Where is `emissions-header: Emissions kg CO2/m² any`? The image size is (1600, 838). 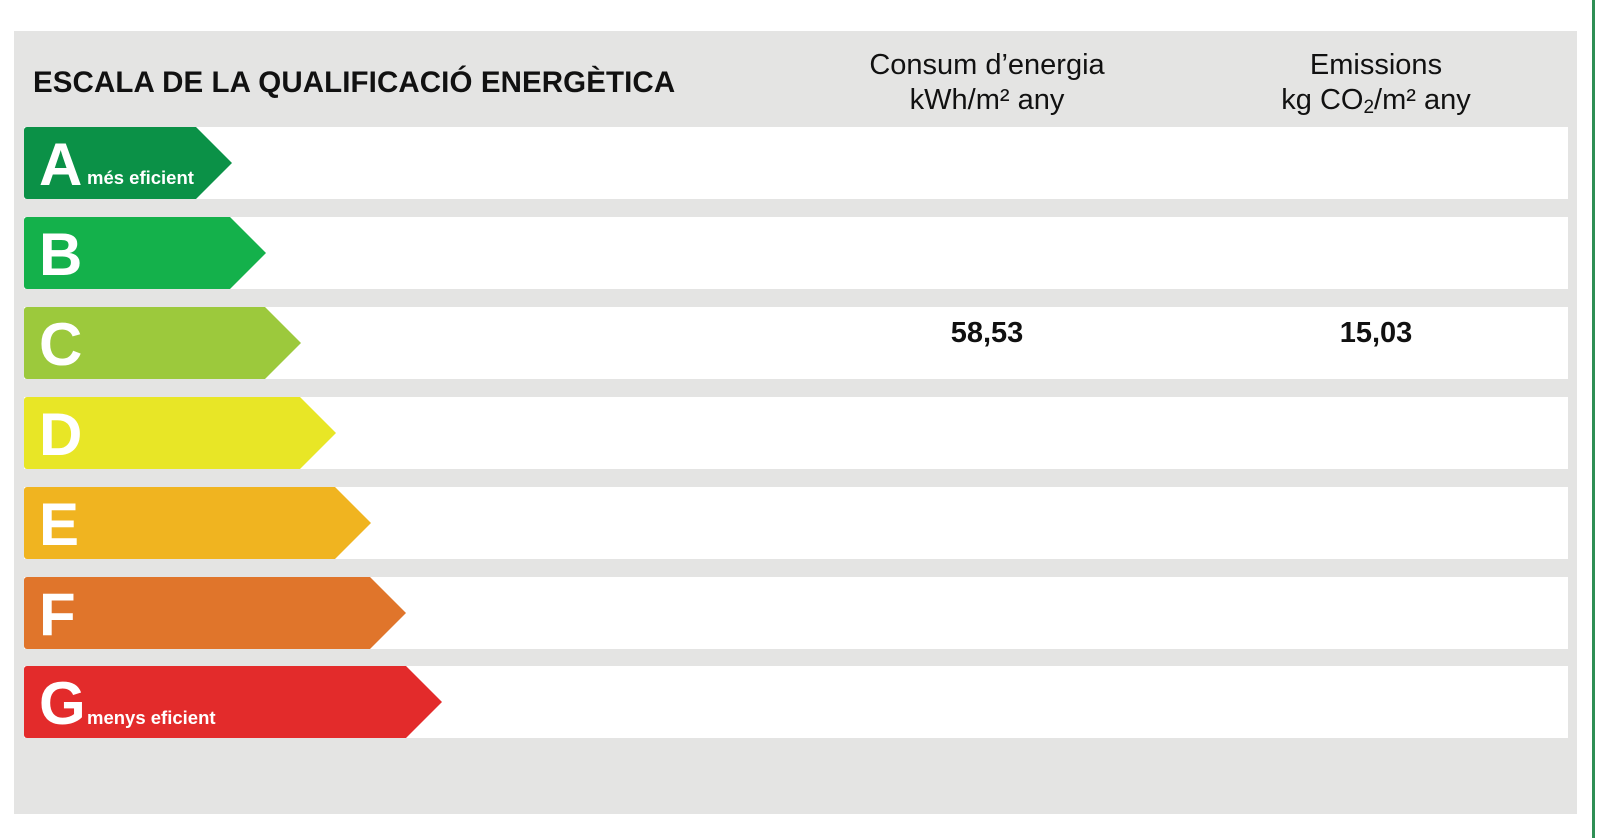 emissions-header: Emissions kg CO2/m² any is located at coordinates (1376, 83).